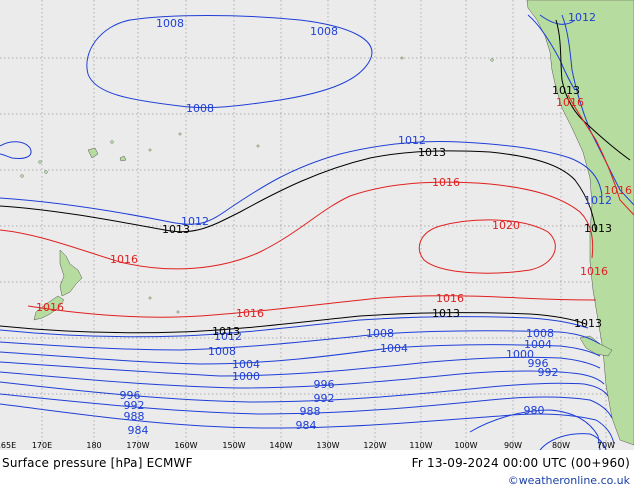  What do you see at coordinates (420, 445) in the screenshot?
I see `lon-tick: 110W` at bounding box center [420, 445].